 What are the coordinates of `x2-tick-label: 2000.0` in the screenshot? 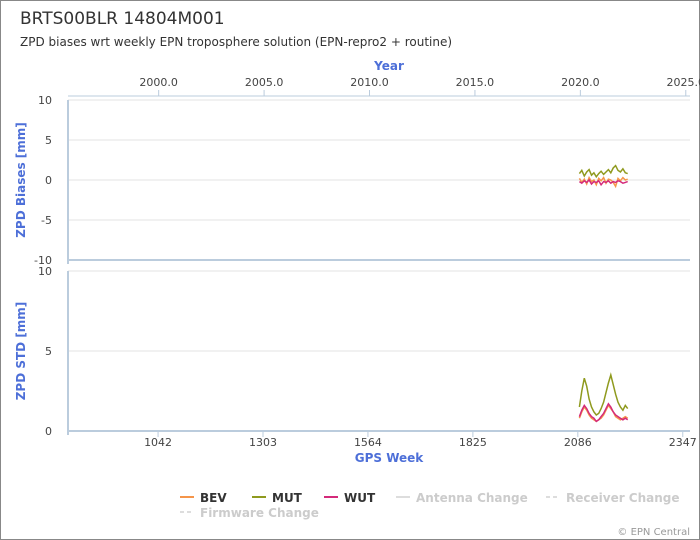 It's located at (158, 82).